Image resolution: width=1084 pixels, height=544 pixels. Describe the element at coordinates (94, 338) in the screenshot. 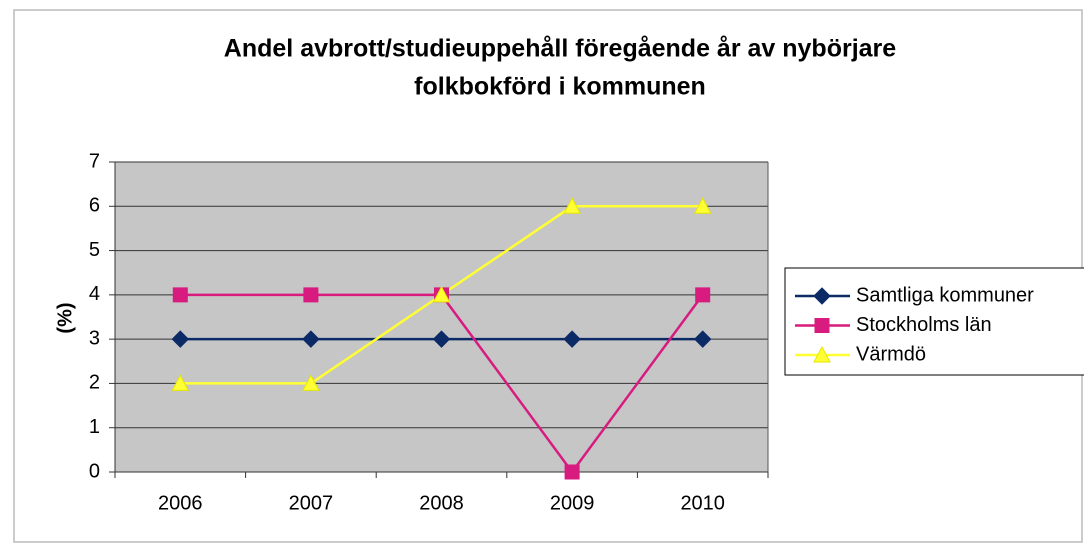

I see `y-tick-label: 3` at that location.